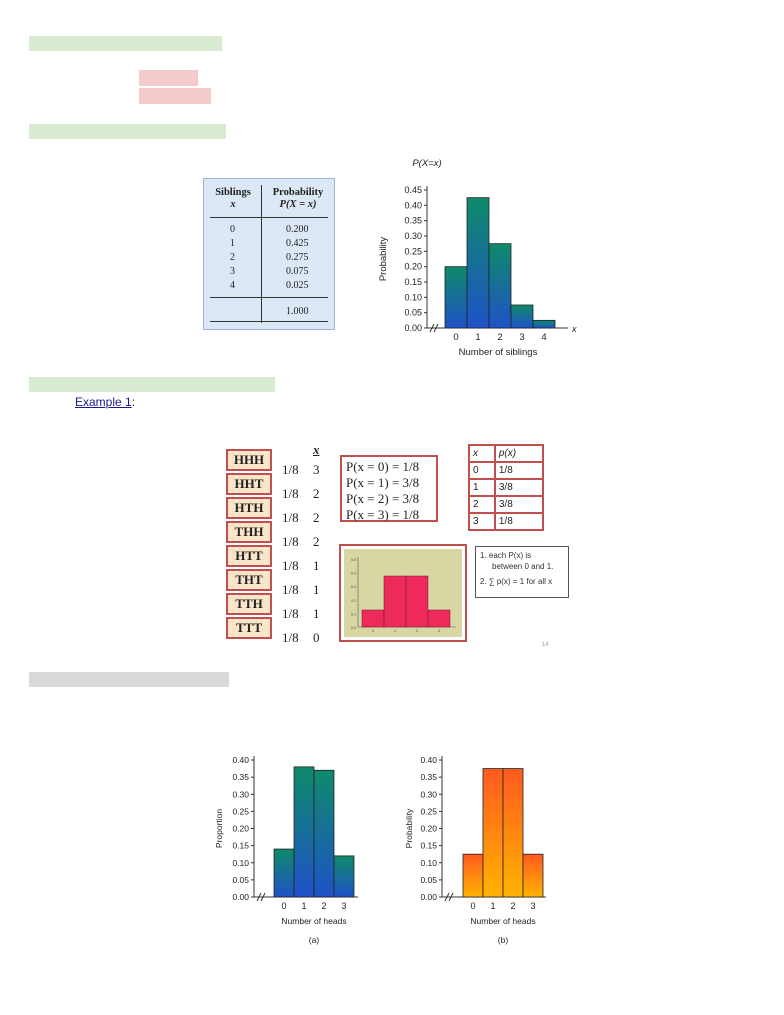 The width and height of the screenshot is (784, 1015). Describe the element at coordinates (519, 504) in the screenshot. I see `px-p-2: 3/8` at that location.